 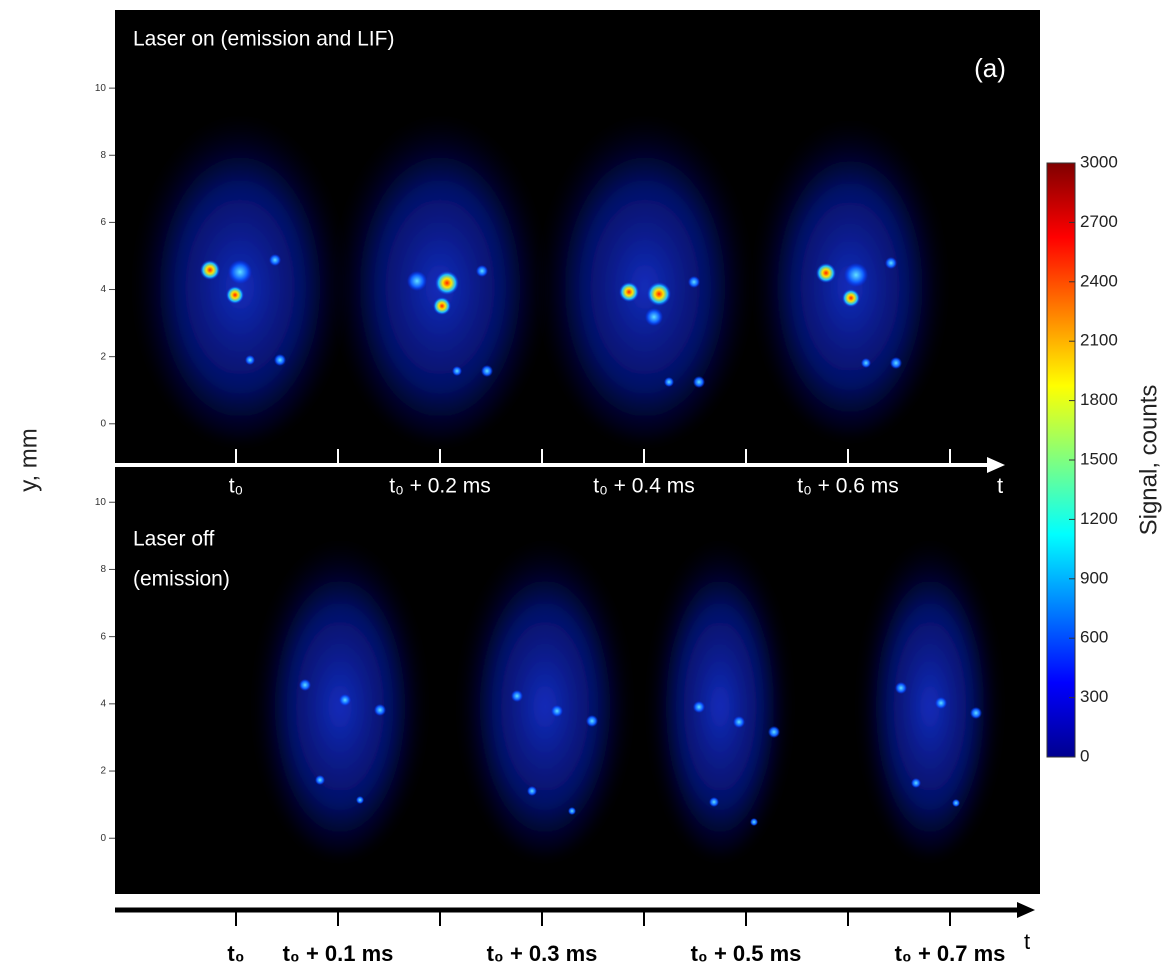 I want to click on time-label: t₀ + 0.6 ms, so click(x=848, y=486).